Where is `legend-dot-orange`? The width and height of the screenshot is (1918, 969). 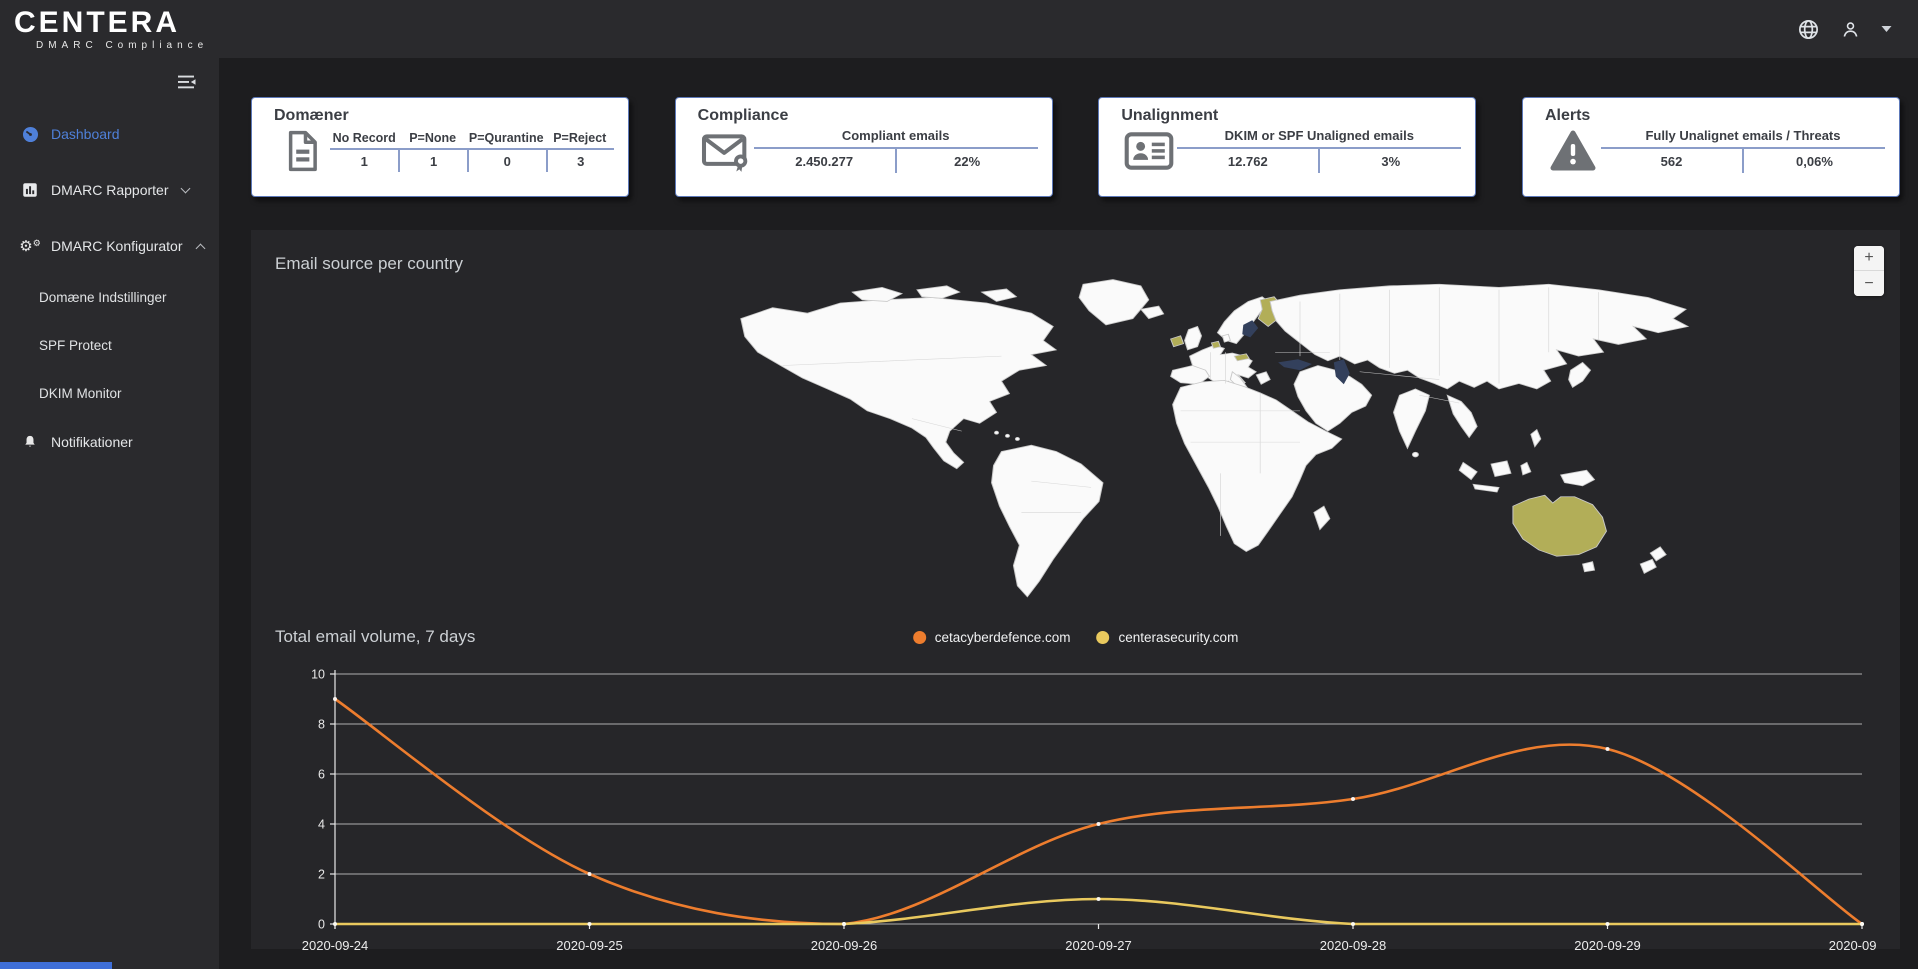 legend-dot-orange is located at coordinates (919, 637).